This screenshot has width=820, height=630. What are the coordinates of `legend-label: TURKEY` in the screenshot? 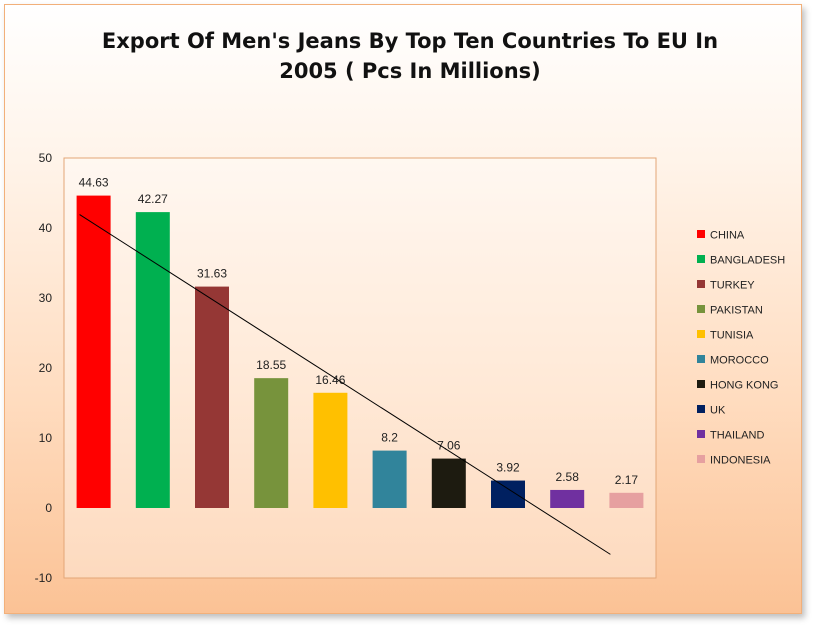 It's located at (732, 286).